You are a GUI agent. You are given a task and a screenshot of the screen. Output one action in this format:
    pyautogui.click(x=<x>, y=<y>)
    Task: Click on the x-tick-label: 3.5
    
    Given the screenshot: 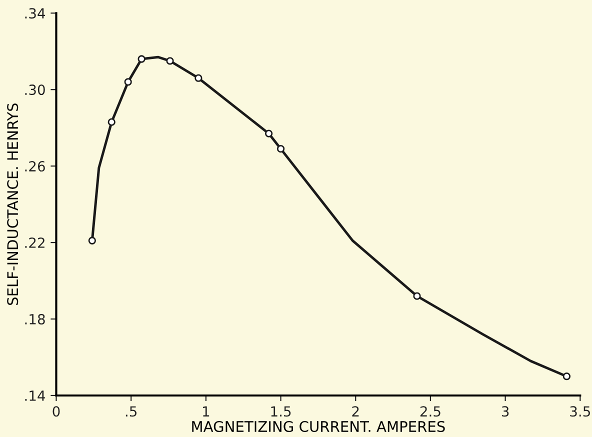 What is the action you would take?
    pyautogui.click(x=580, y=411)
    